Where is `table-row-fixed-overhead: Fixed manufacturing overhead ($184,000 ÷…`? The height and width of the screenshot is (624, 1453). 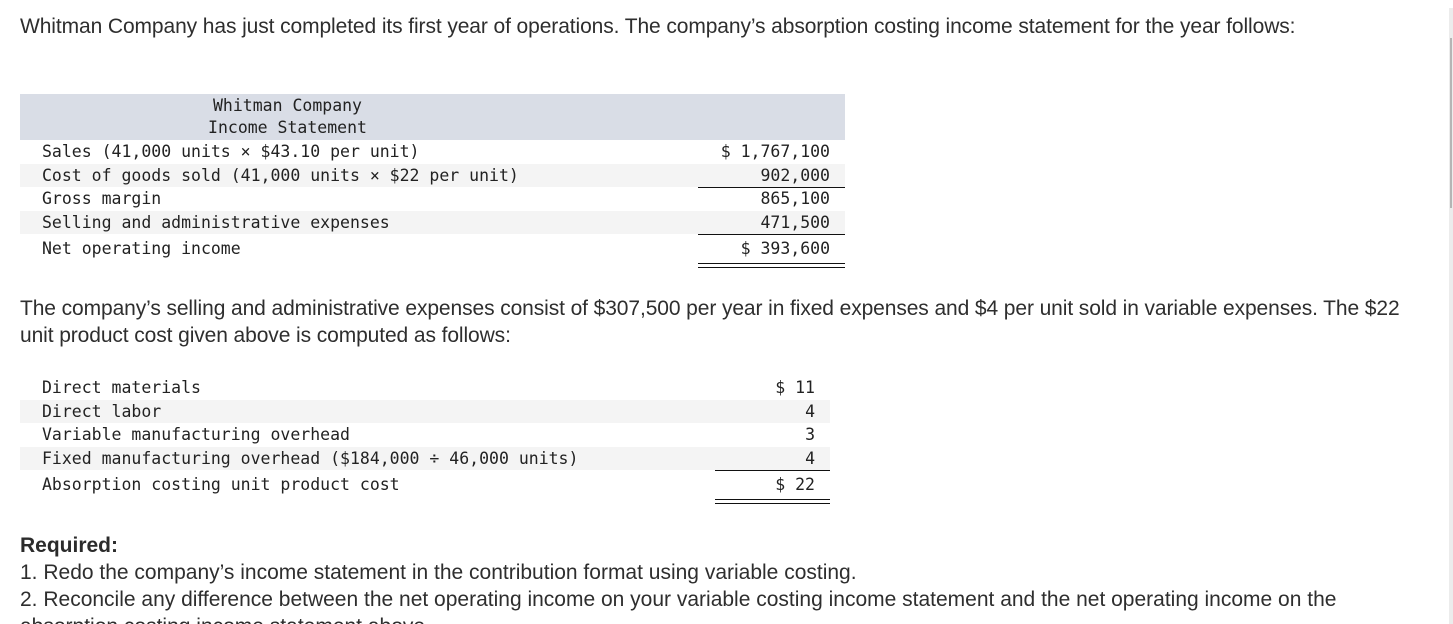
table-row-fixed-overhead: Fixed manufacturing overhead ($184,000 ÷… is located at coordinates (425, 458).